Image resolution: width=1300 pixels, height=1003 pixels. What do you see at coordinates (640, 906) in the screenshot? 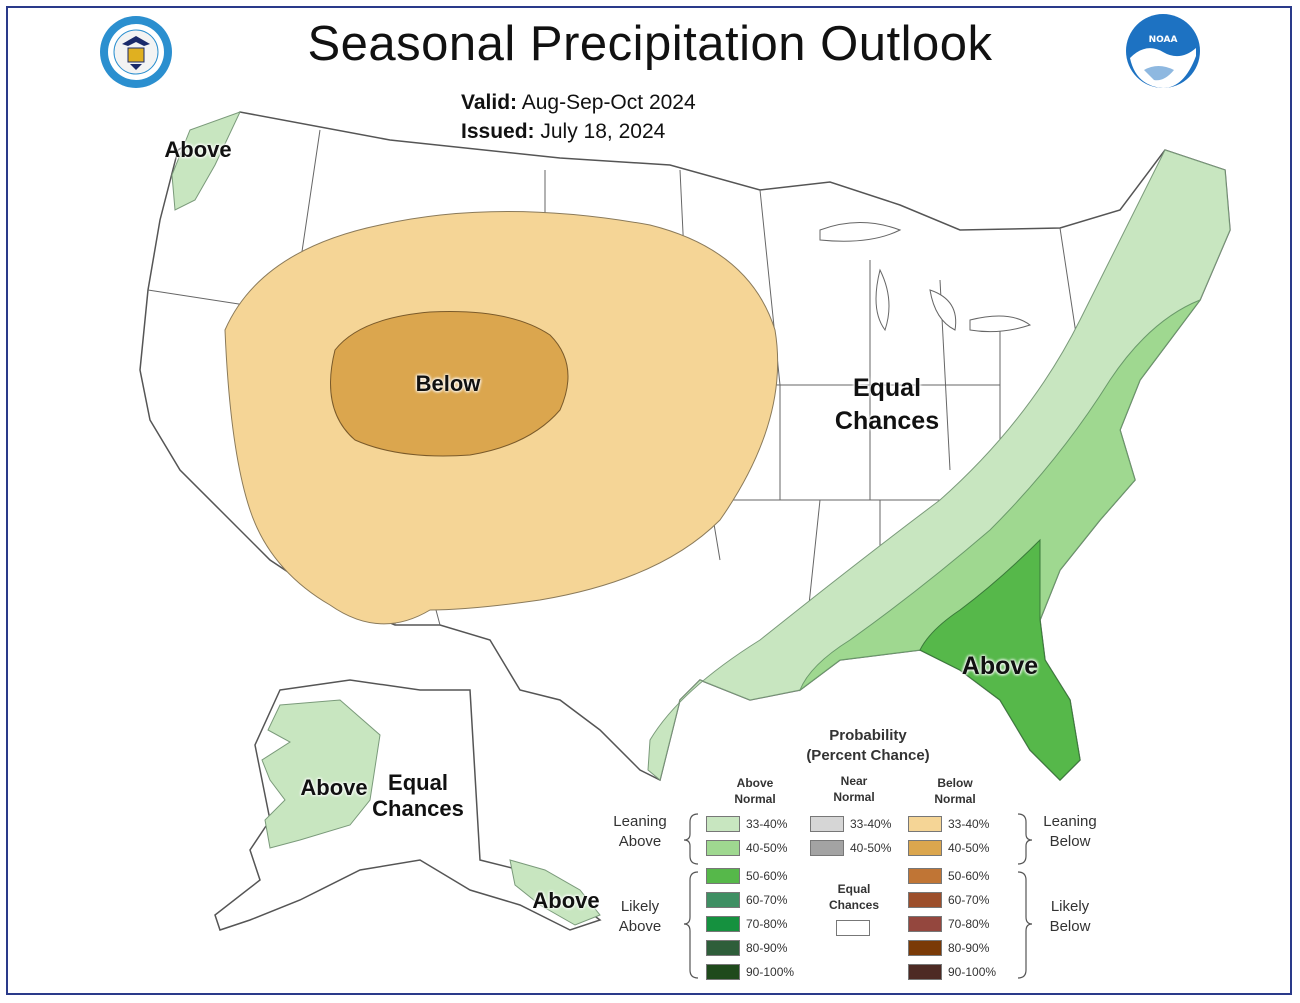
I see `legend-likely-above-line1: Likely` at bounding box center [640, 906].